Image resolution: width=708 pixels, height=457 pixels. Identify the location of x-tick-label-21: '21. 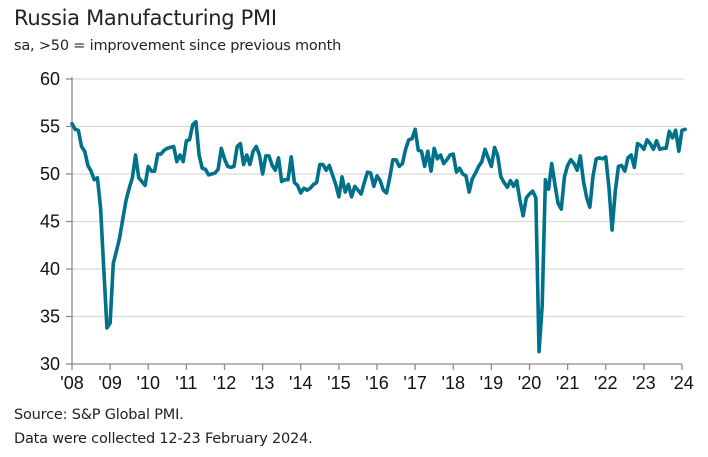
(567, 383).